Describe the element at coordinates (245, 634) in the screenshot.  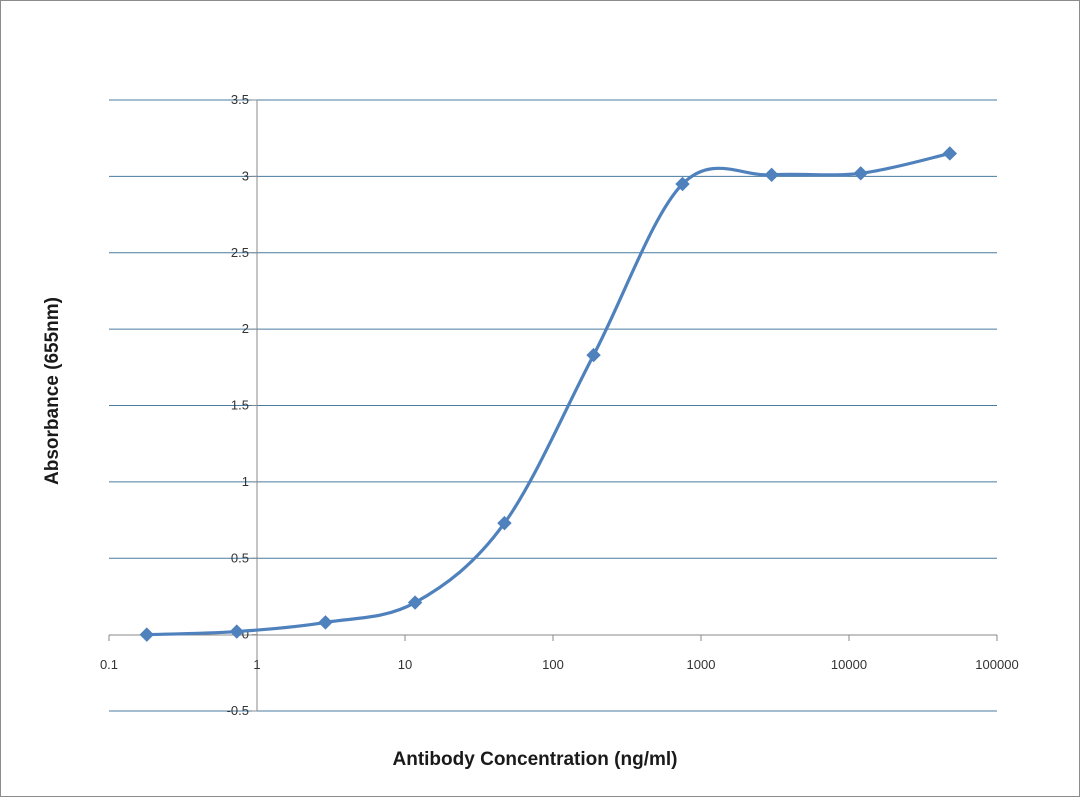
I see `y-tick-label: 0` at that location.